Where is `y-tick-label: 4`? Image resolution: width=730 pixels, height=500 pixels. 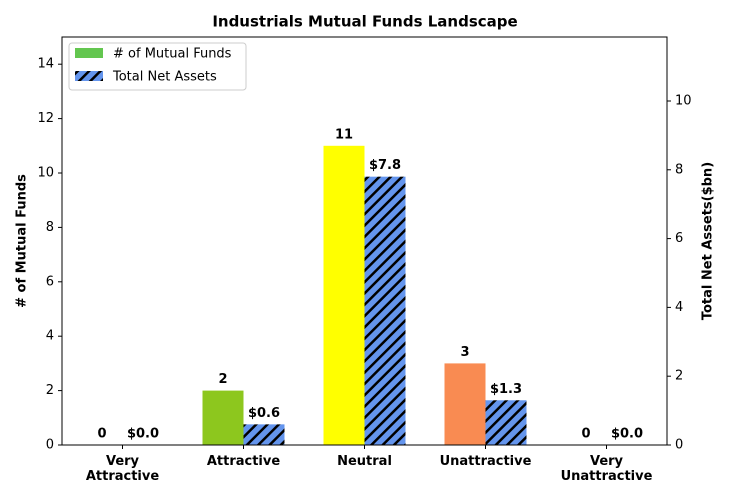 y-tick-label: 4 is located at coordinates (50, 336).